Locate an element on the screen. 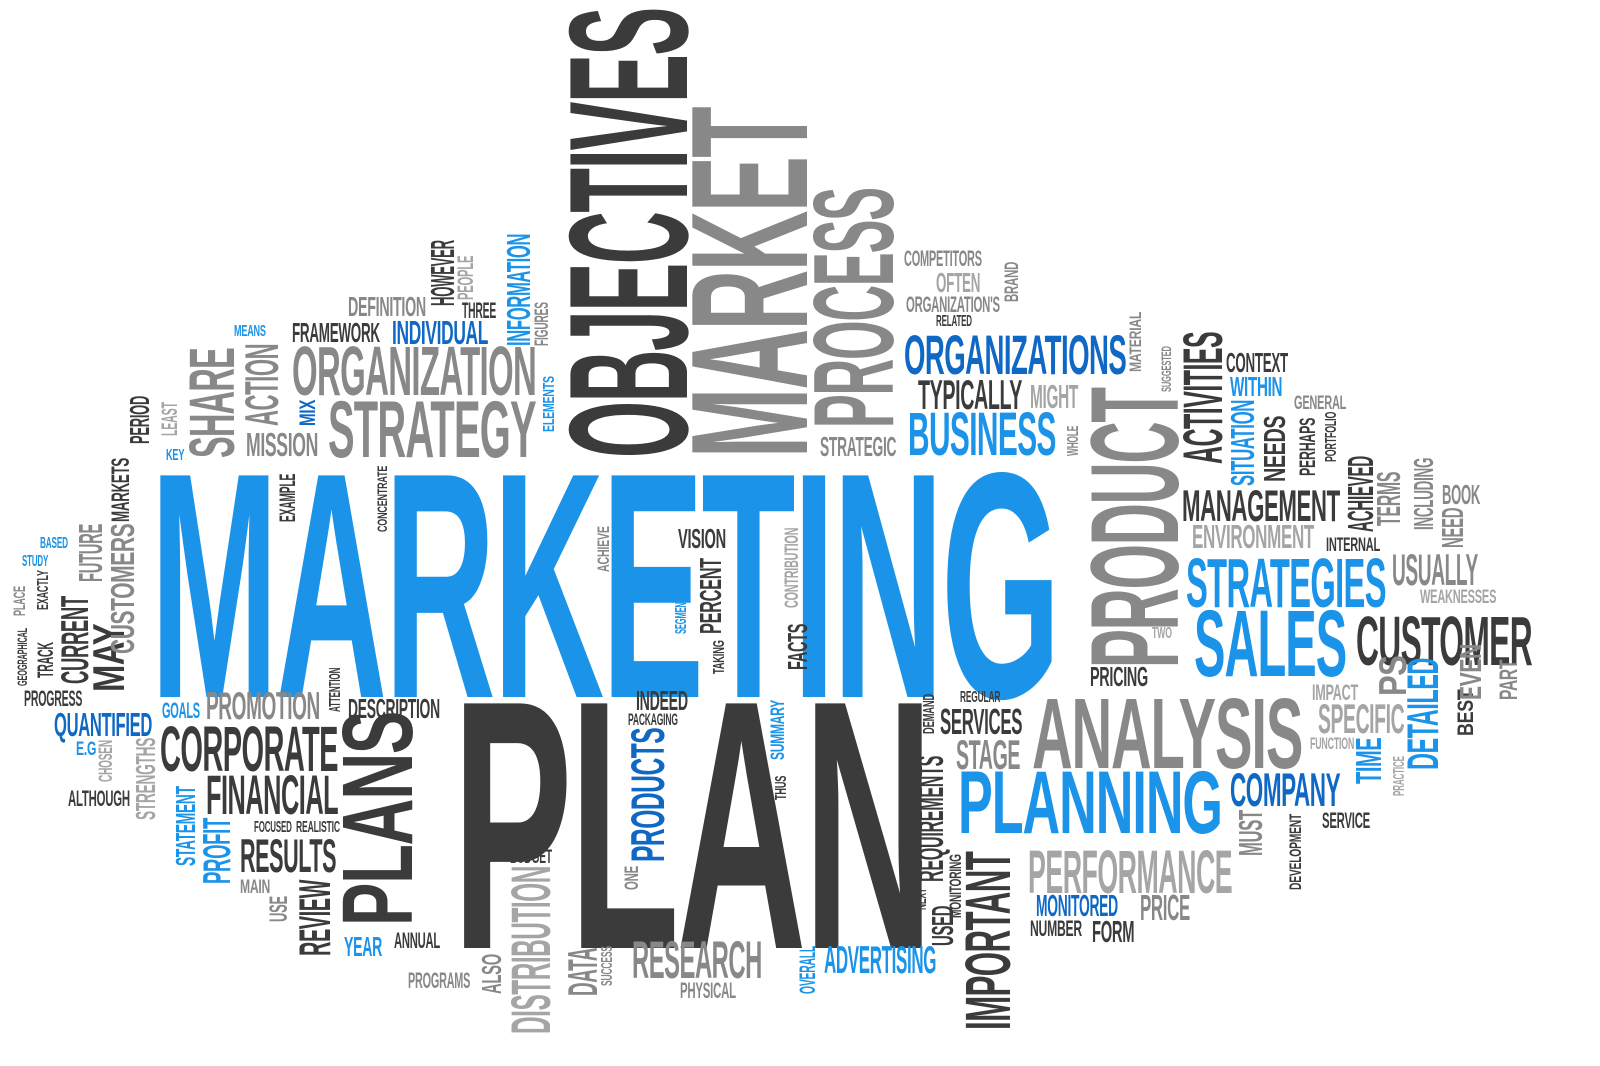 This screenshot has height=1066, width=1600. word-framework: FRAMEWORK is located at coordinates (336, 333).